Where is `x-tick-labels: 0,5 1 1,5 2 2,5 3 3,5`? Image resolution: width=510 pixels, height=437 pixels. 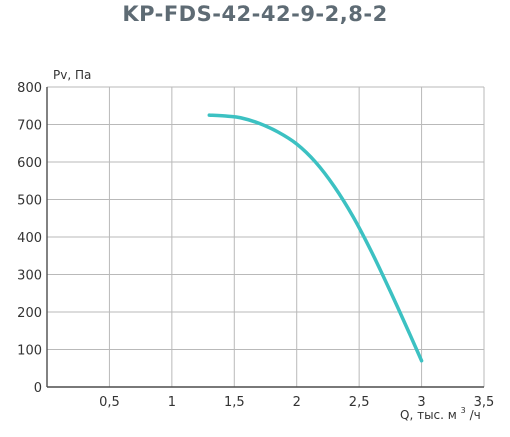
x-tick-labels: 0,5 1 1,5 2 2,5 3 3,5 is located at coordinates (296, 402).